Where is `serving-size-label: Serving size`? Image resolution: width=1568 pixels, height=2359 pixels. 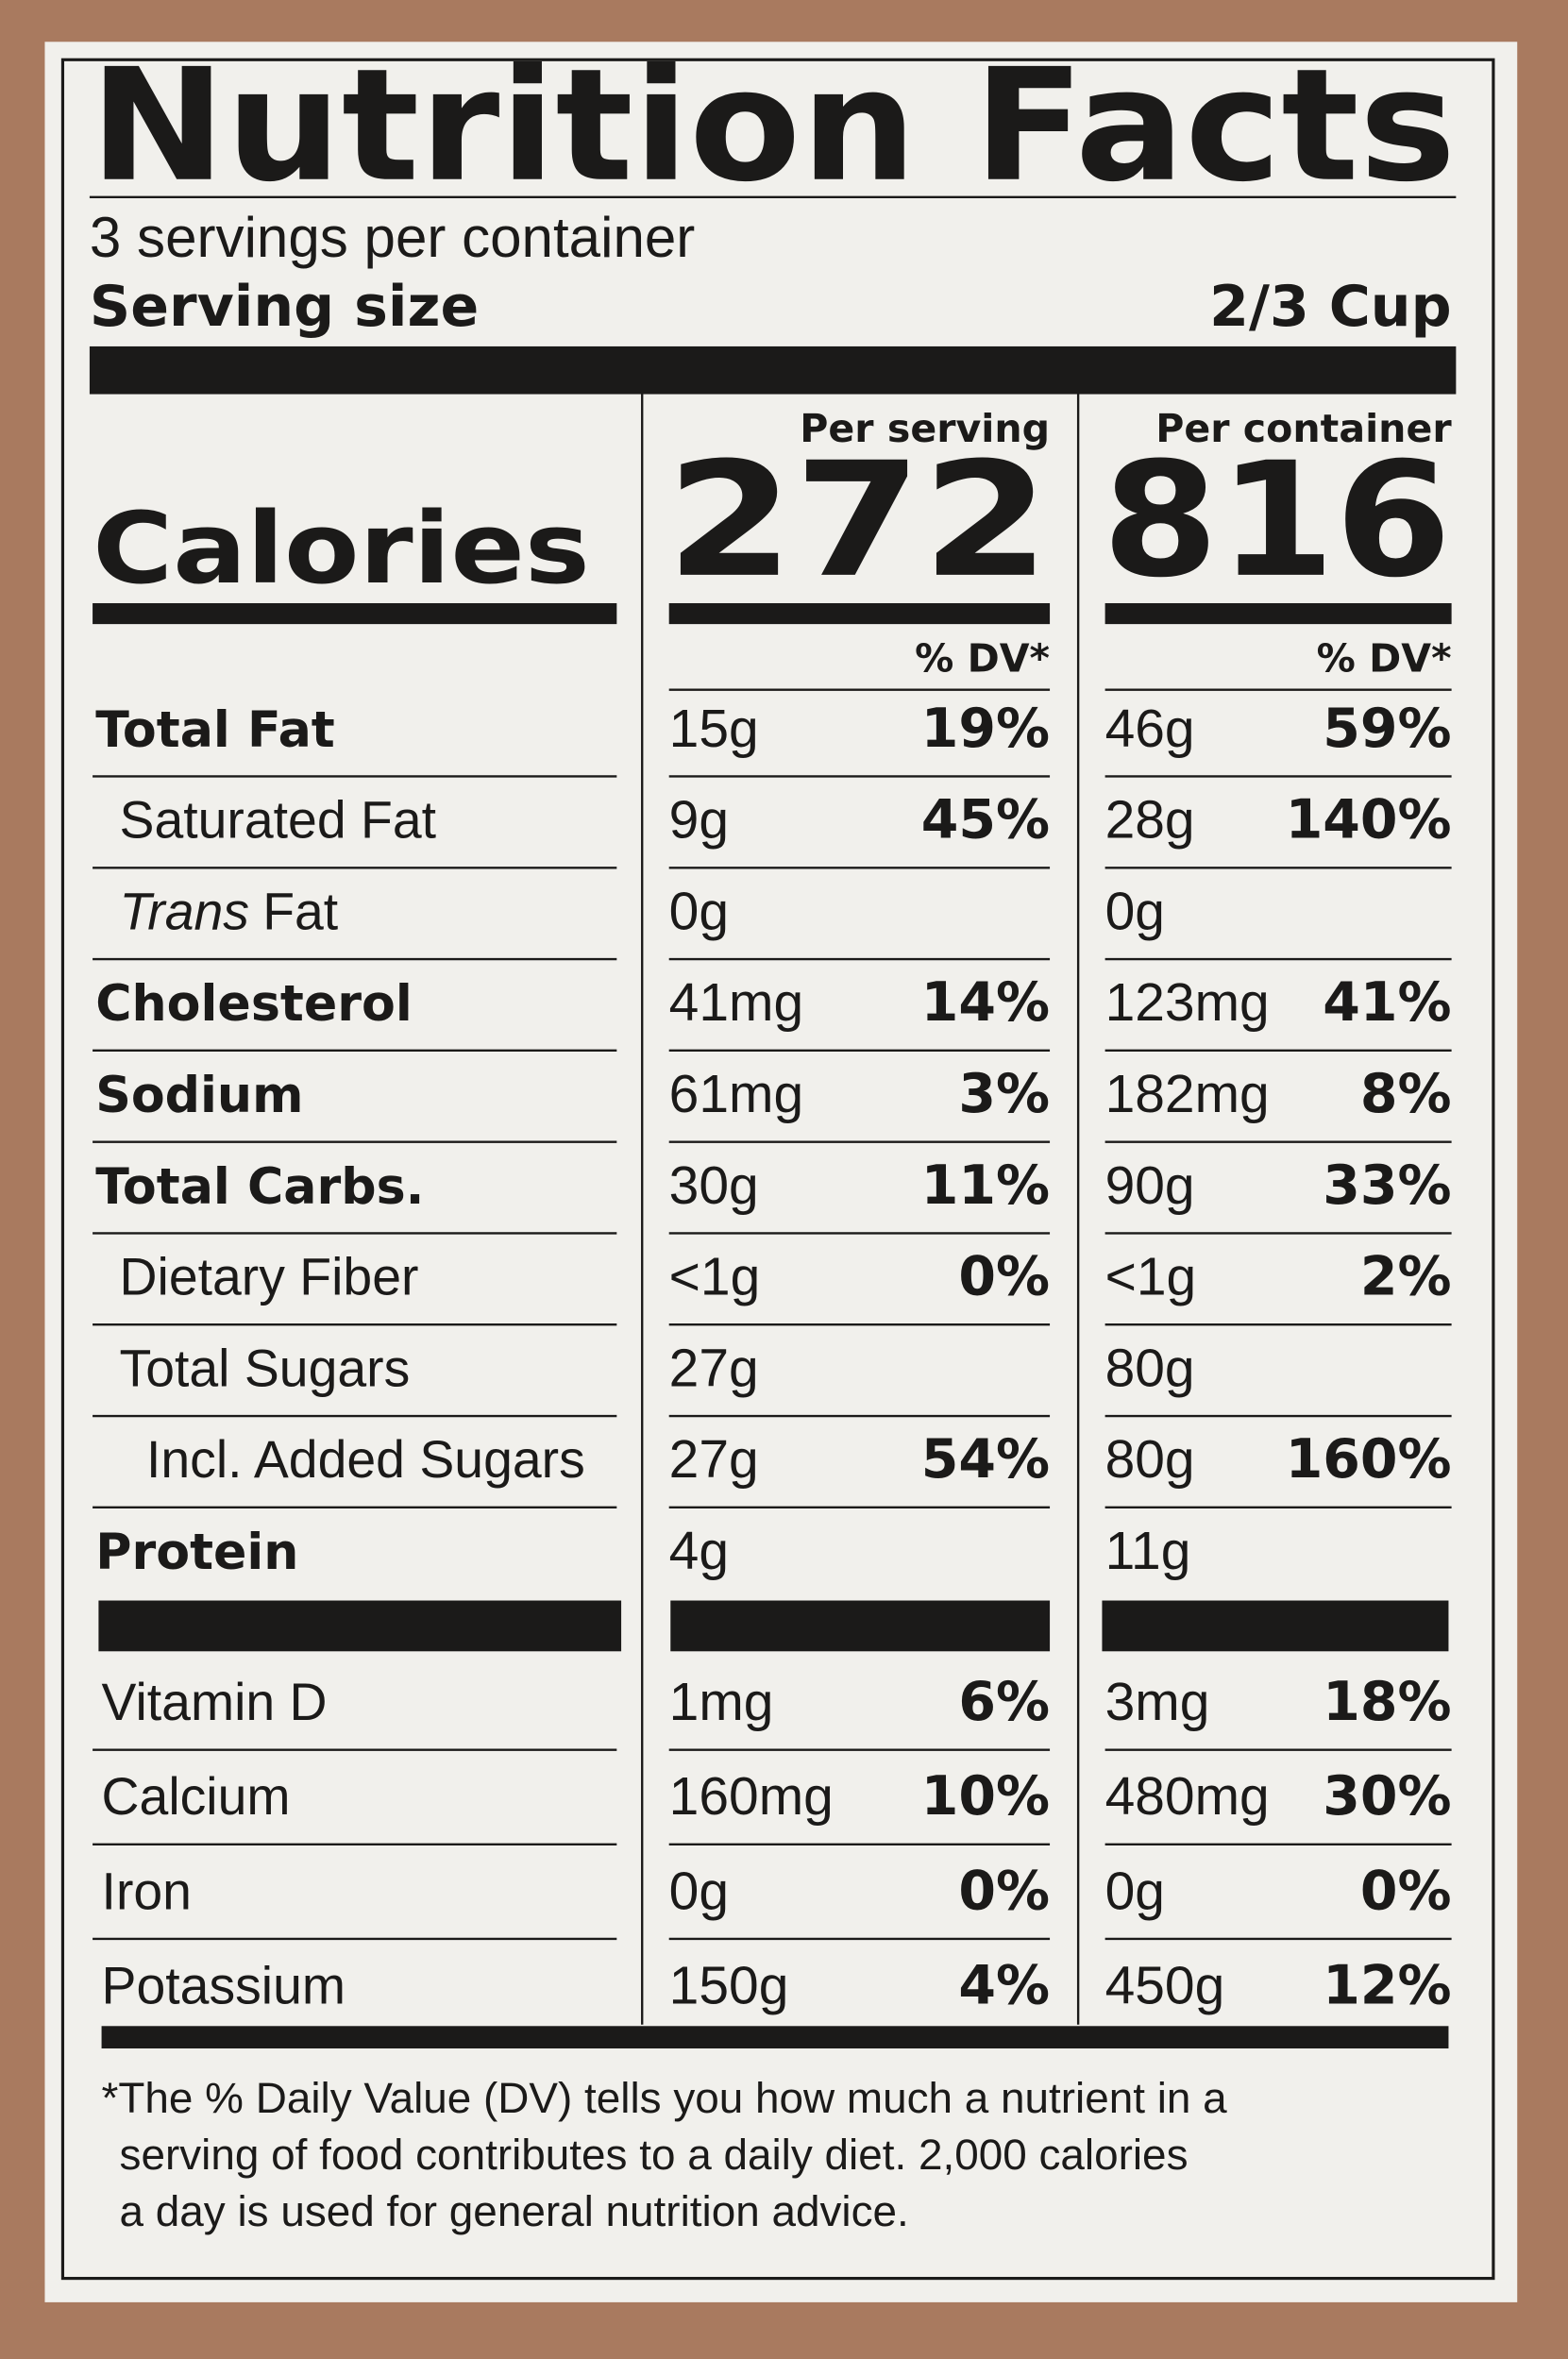
serving-size-label: Serving size is located at coordinates (284, 307).